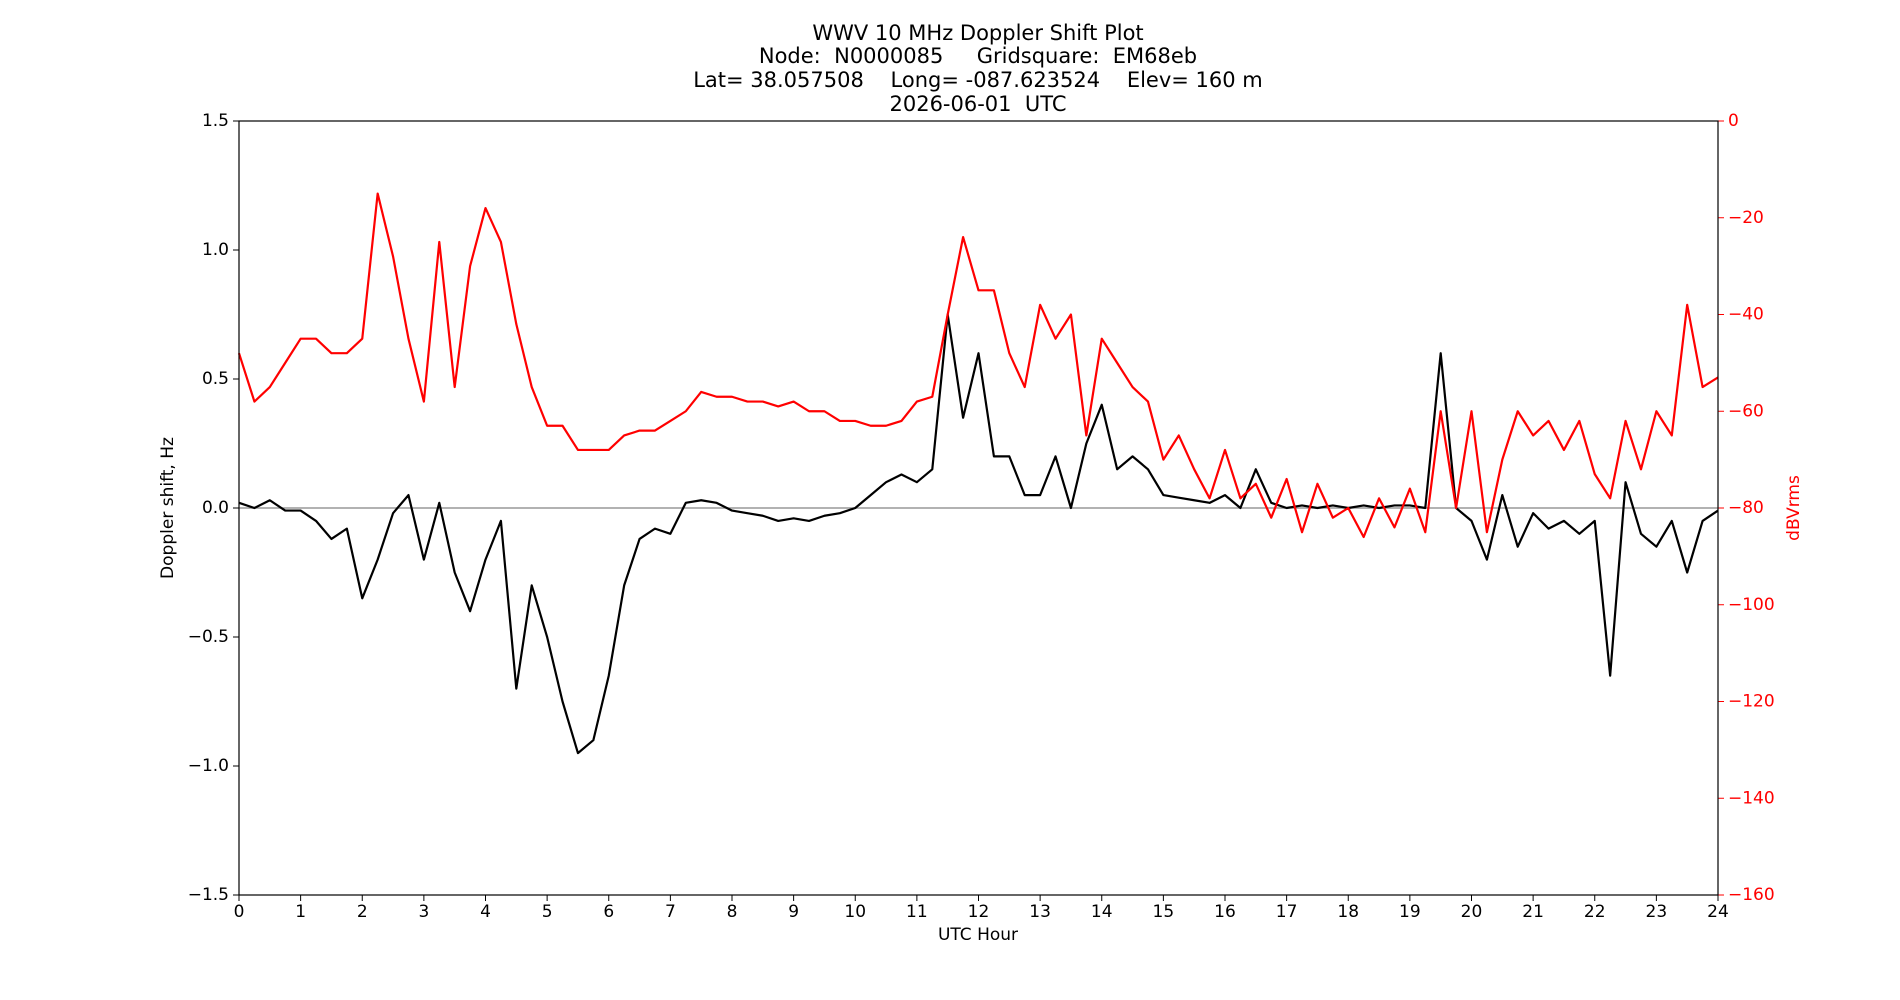 This screenshot has width=1900, height=1000. Describe the element at coordinates (1733, 121) in the screenshot. I see `y2-tick-label: 0` at that location.